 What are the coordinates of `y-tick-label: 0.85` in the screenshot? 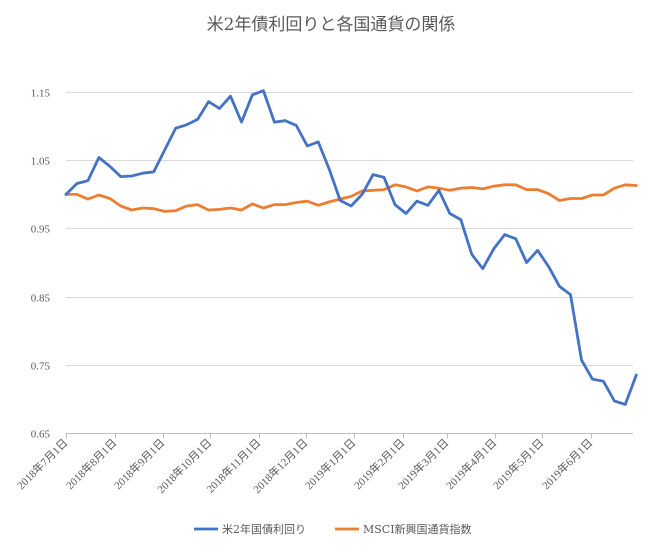 It's located at (41, 299).